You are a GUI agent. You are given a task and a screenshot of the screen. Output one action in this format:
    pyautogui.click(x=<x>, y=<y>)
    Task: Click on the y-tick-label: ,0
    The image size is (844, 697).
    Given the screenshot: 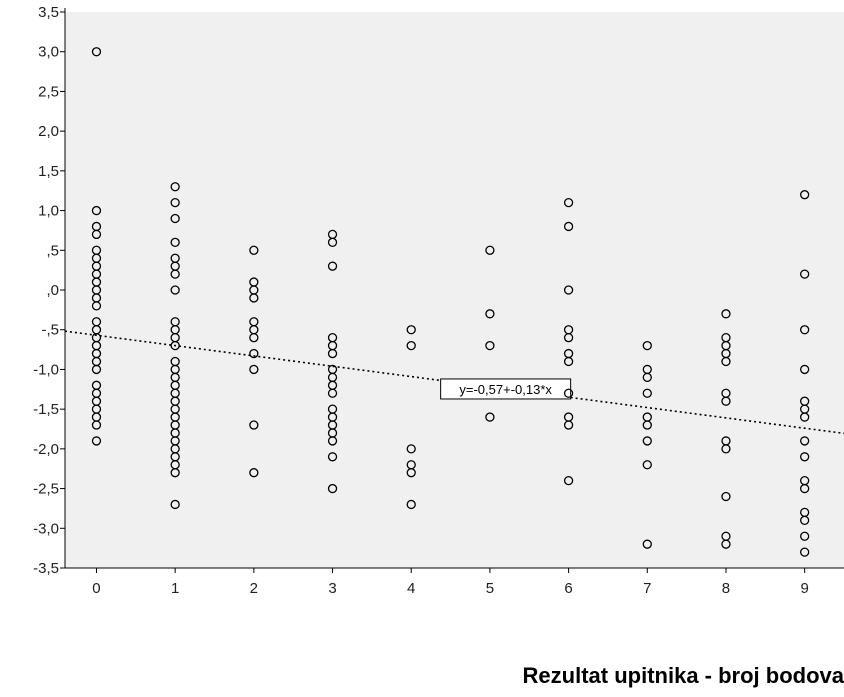 What is the action you would take?
    pyautogui.click(x=52, y=290)
    